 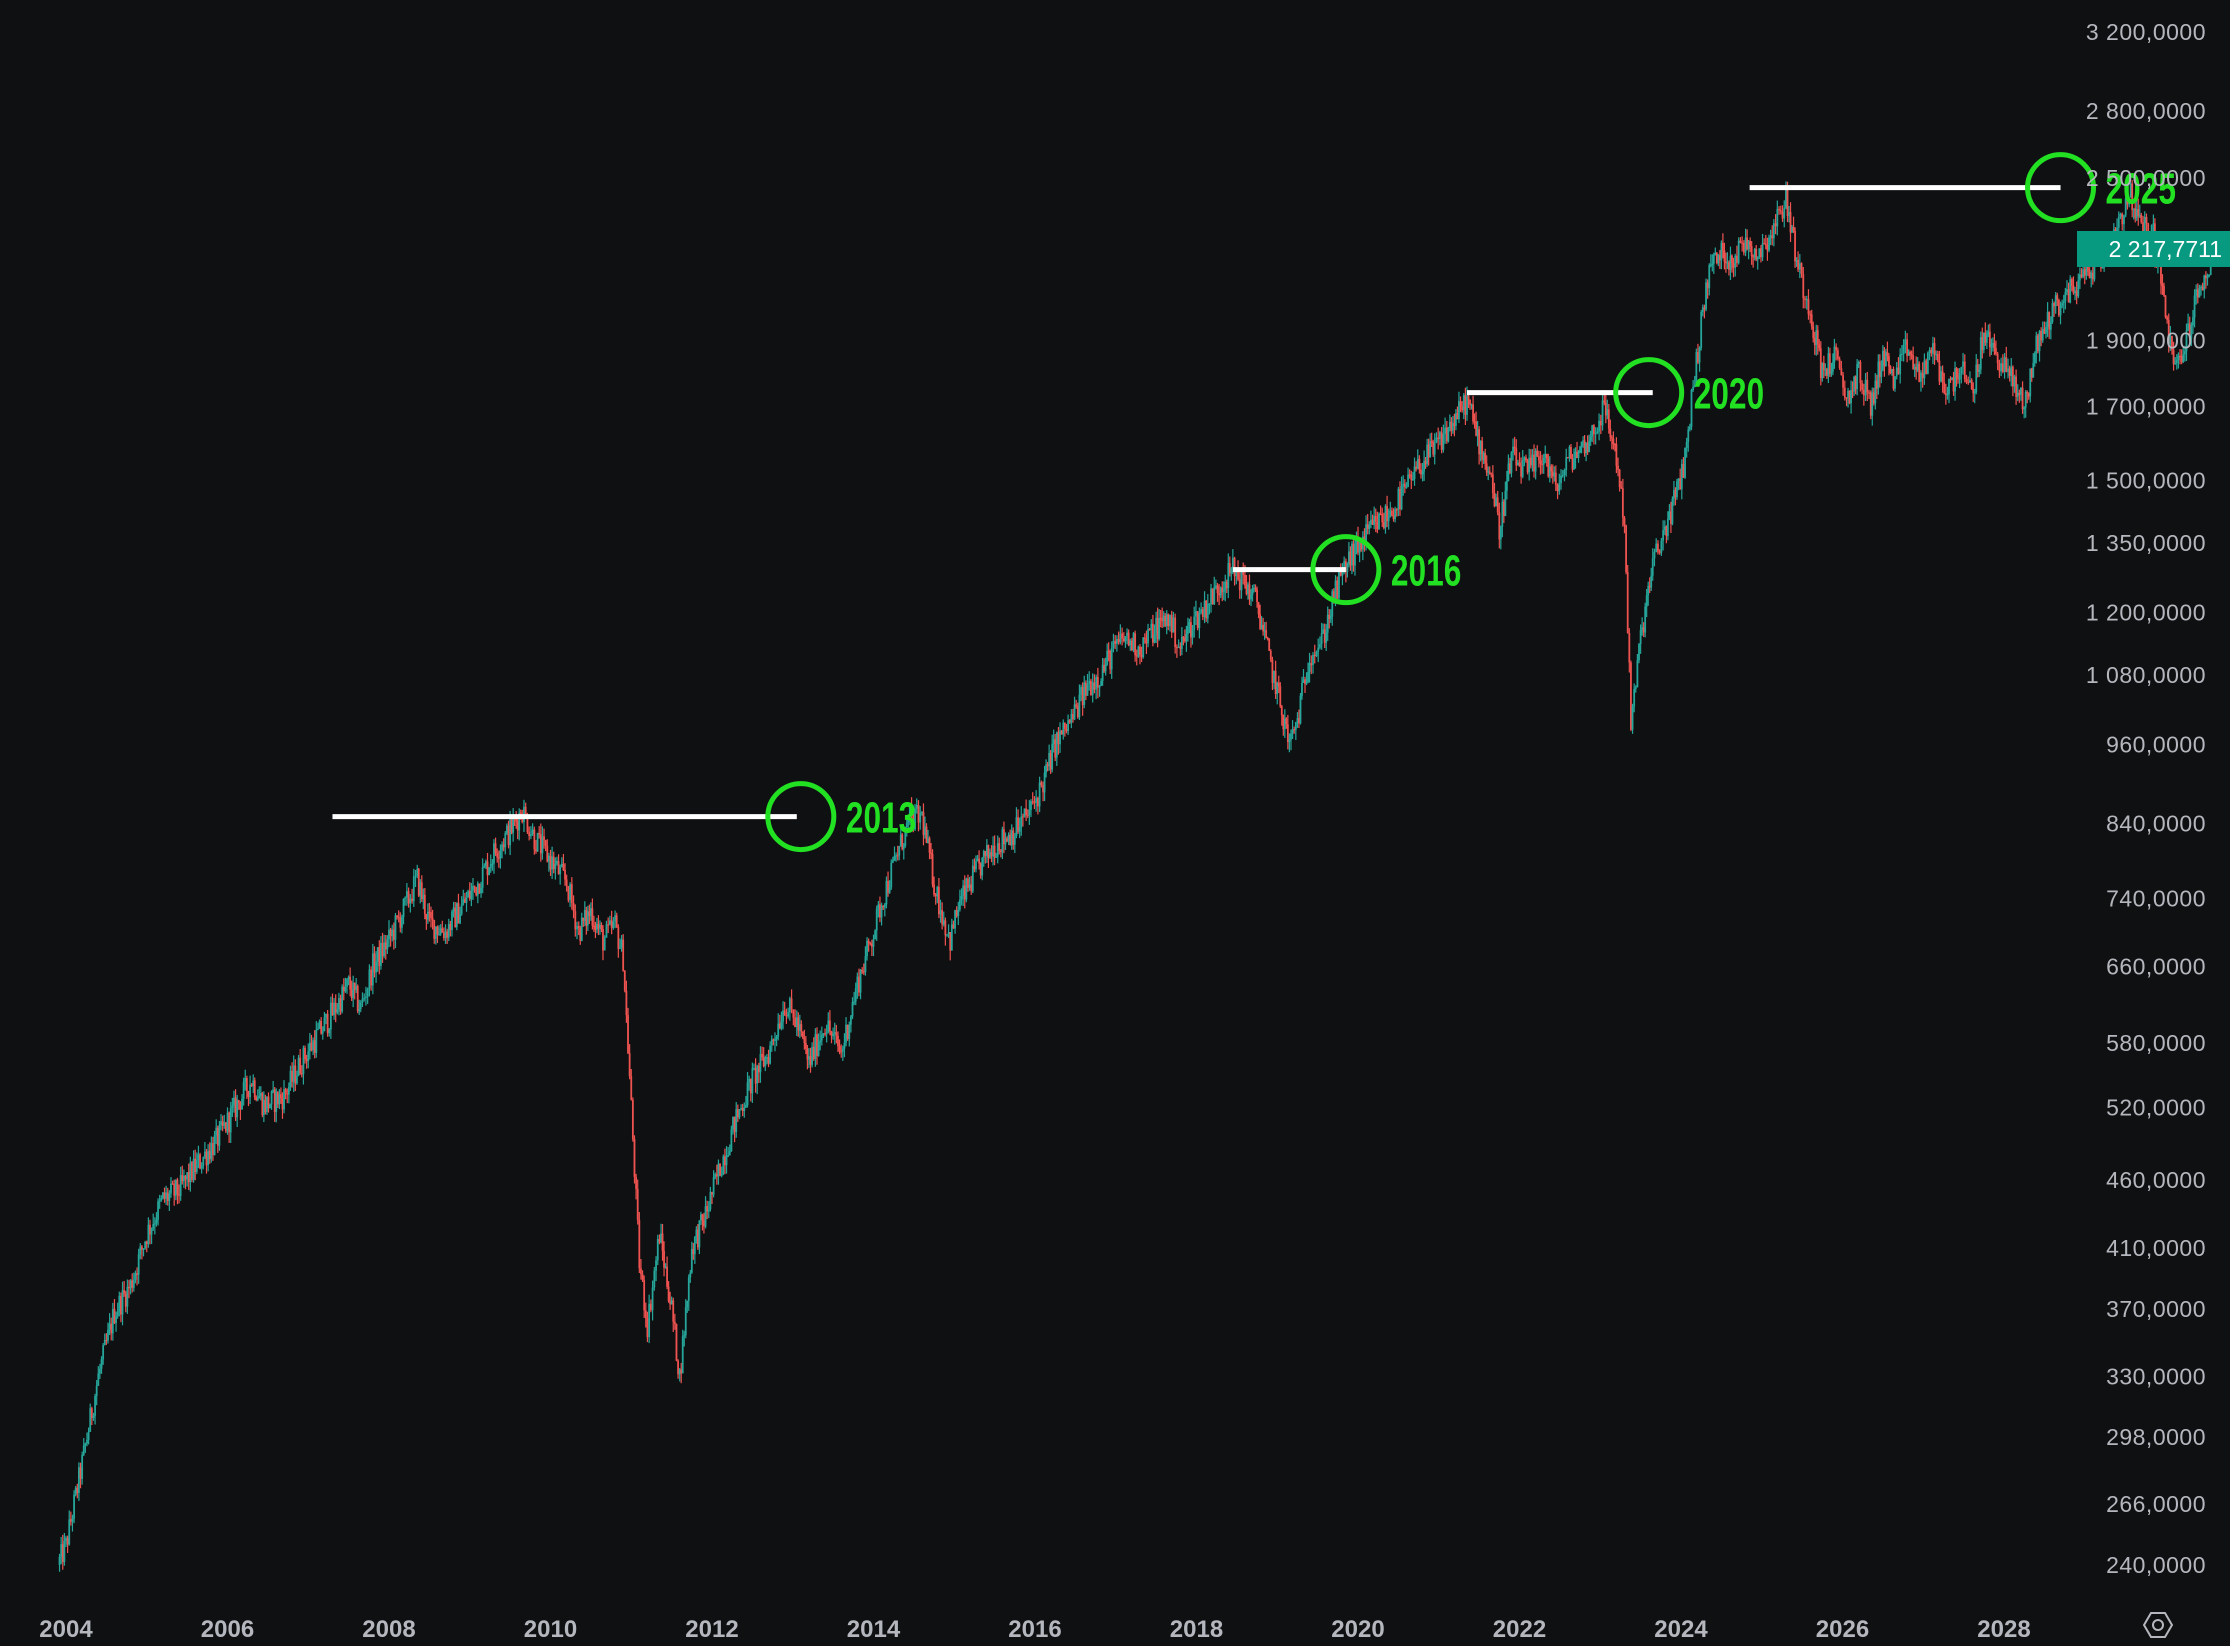 I want to click on settings-button, so click(x=2158, y=1625).